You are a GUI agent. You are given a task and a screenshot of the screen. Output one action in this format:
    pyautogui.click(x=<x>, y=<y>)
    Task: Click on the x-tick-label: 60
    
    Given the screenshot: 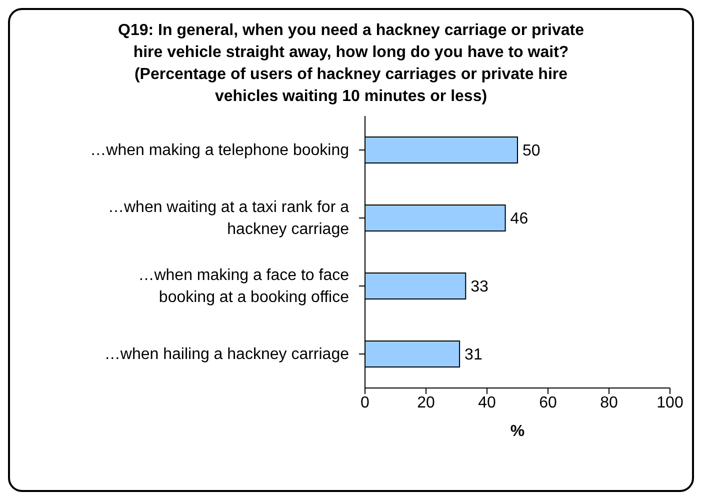 What is the action you would take?
    pyautogui.click(x=548, y=403)
    